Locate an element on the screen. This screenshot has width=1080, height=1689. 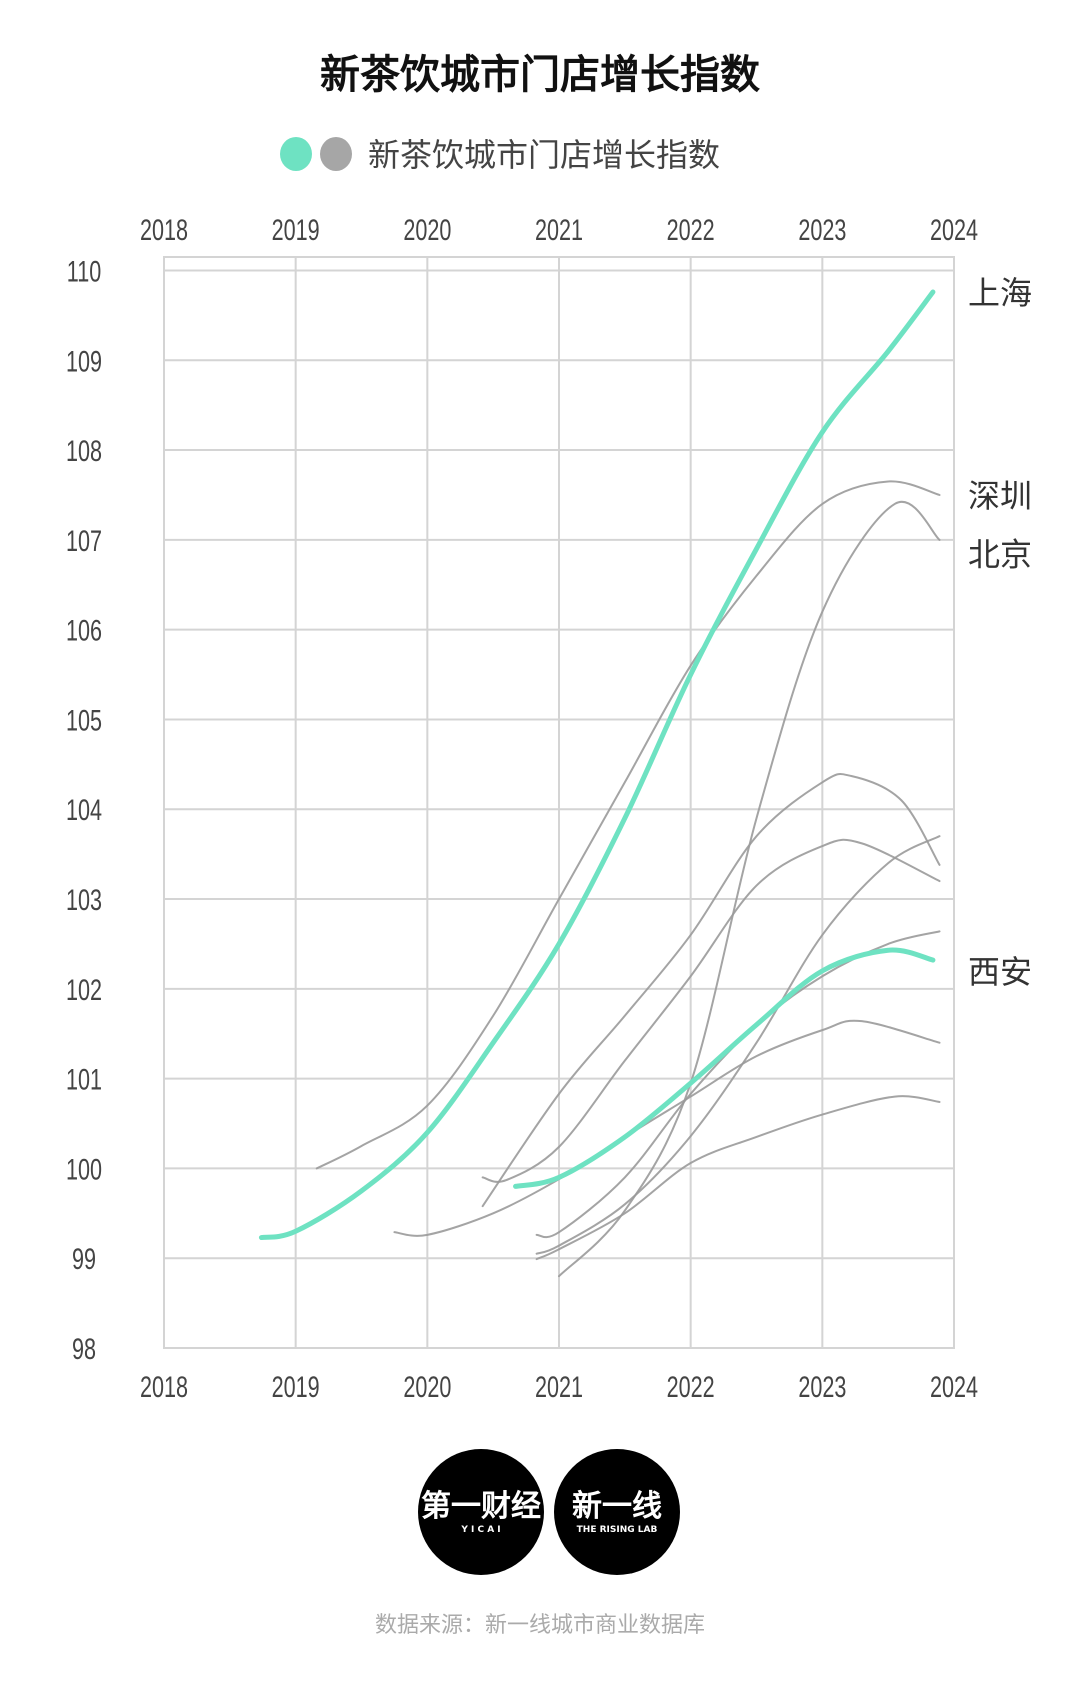
x-tick-label-bottom: 2024 is located at coordinates (954, 1386).